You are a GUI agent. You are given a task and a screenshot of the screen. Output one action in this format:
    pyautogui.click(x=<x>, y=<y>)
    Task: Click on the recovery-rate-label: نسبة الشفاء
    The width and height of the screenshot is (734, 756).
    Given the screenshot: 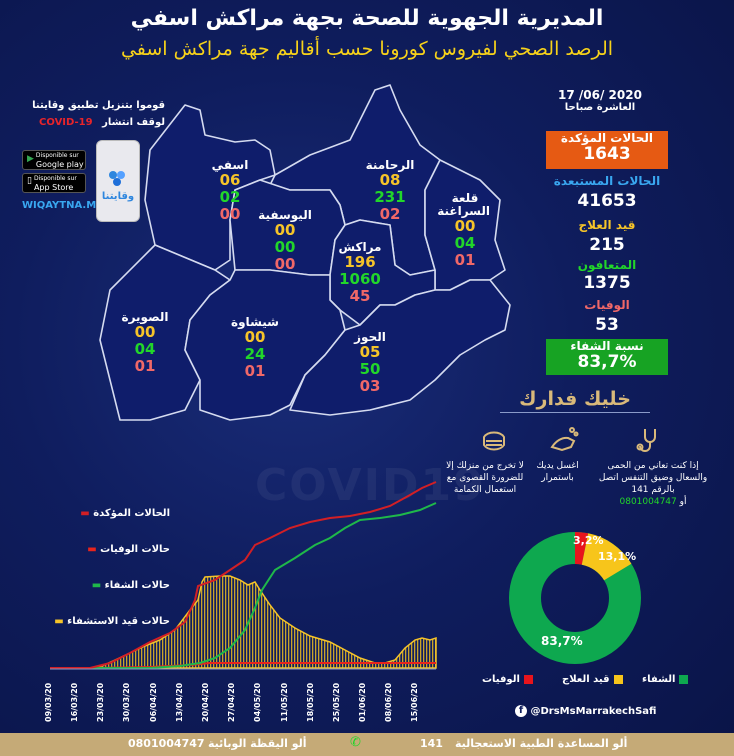 What is the action you would take?
    pyautogui.click(x=607, y=346)
    